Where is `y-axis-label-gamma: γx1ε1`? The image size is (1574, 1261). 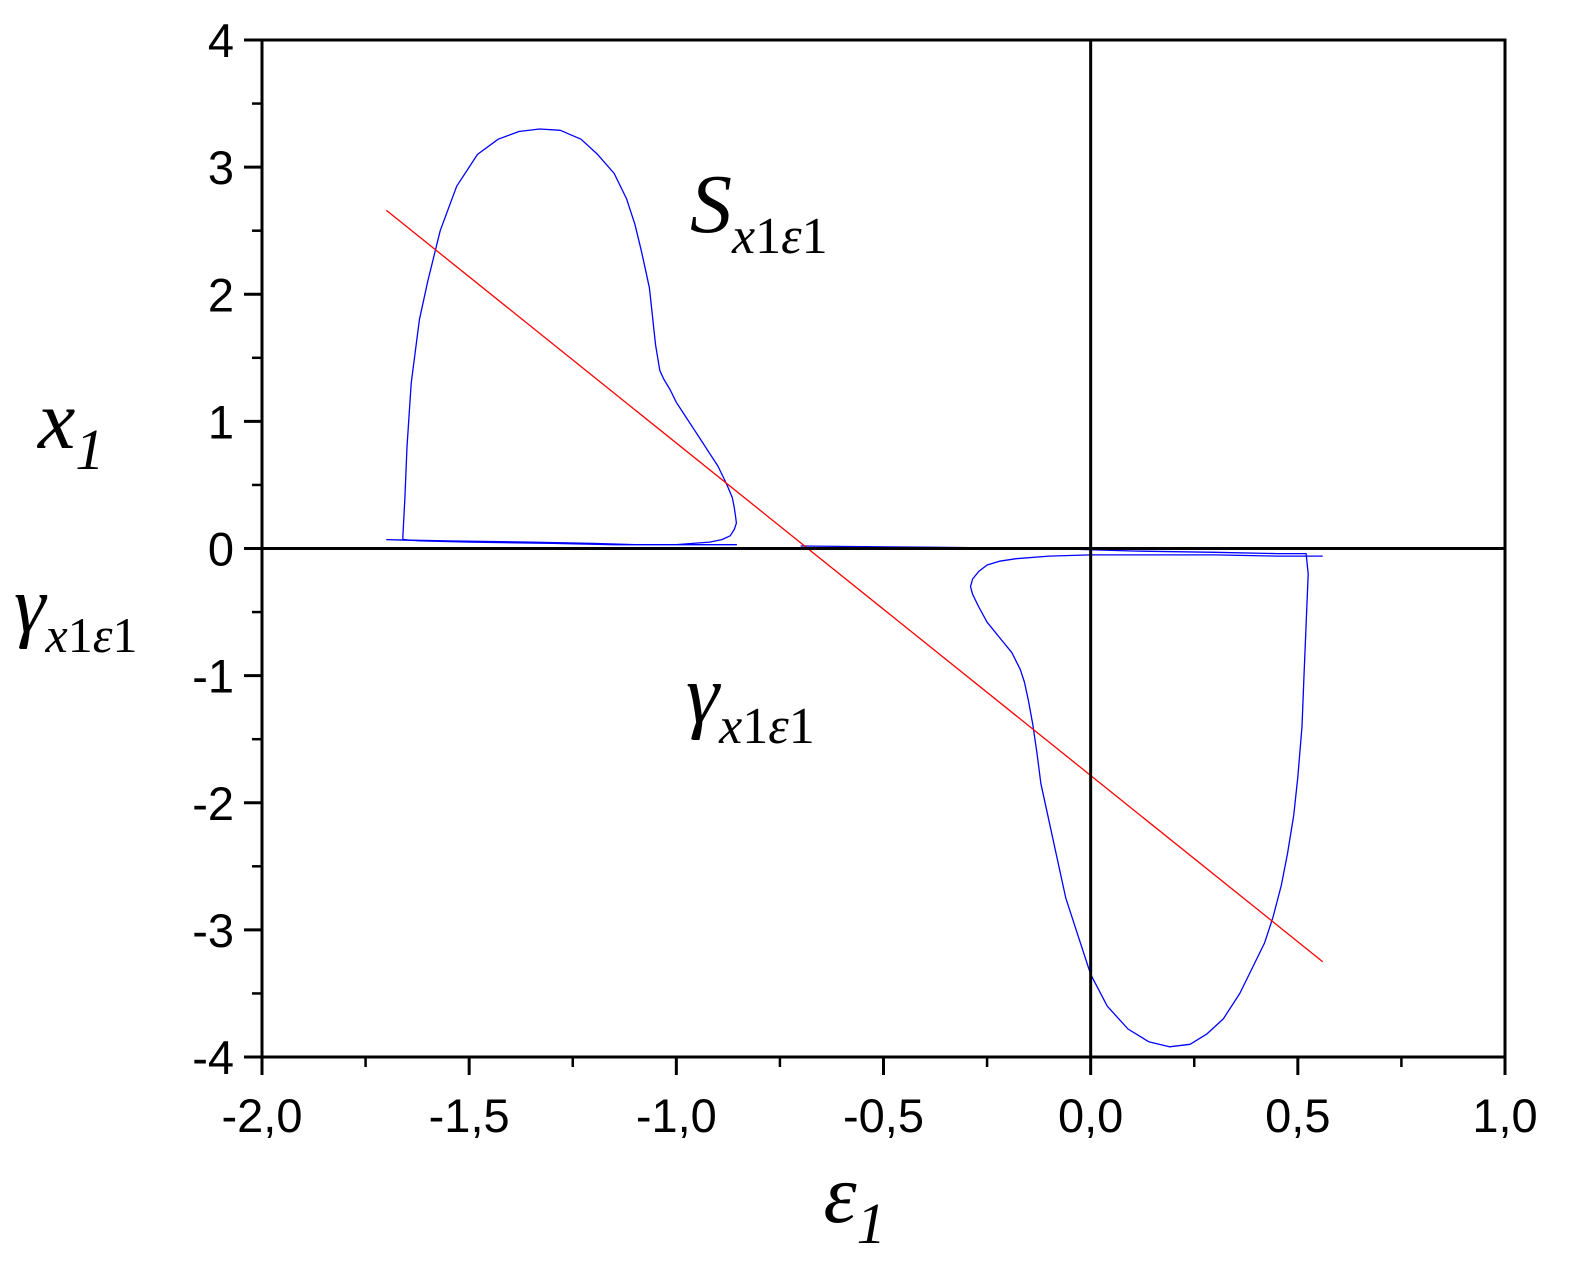
y-axis-label-gamma: γx1ε1 is located at coordinates (75, 612).